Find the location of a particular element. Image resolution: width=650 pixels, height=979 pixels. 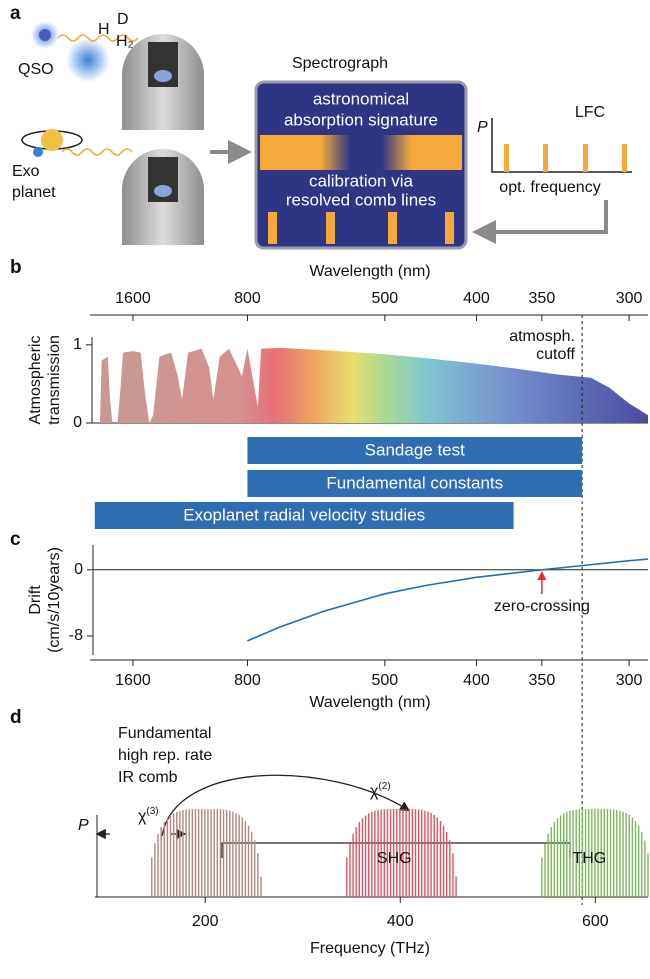

label: absorption signature is located at coordinates (361, 119).